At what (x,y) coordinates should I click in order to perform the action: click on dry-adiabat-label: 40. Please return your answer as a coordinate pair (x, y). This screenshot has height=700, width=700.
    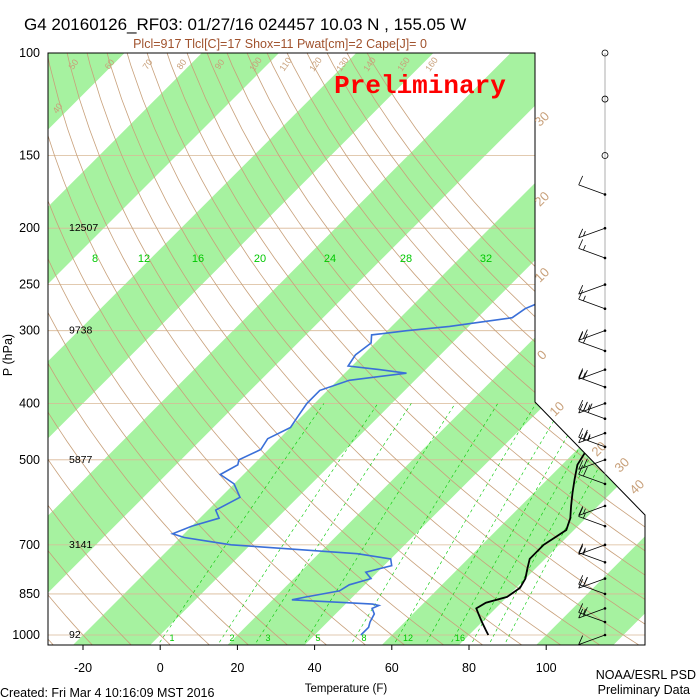
    Looking at the image, I should click on (58, 108).